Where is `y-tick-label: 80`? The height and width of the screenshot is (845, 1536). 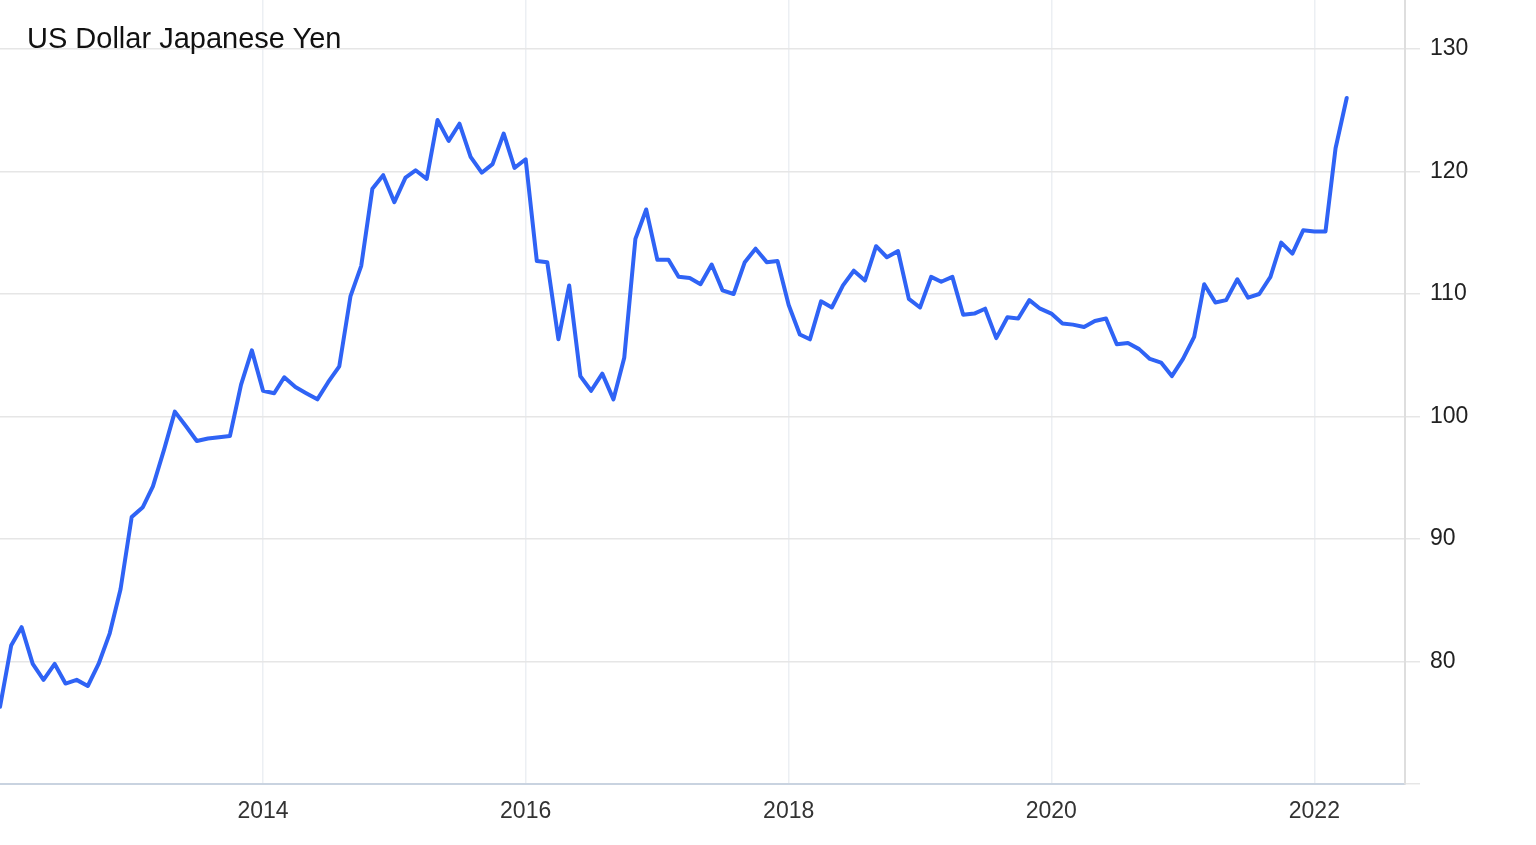
y-tick-label: 80 is located at coordinates (1443, 659).